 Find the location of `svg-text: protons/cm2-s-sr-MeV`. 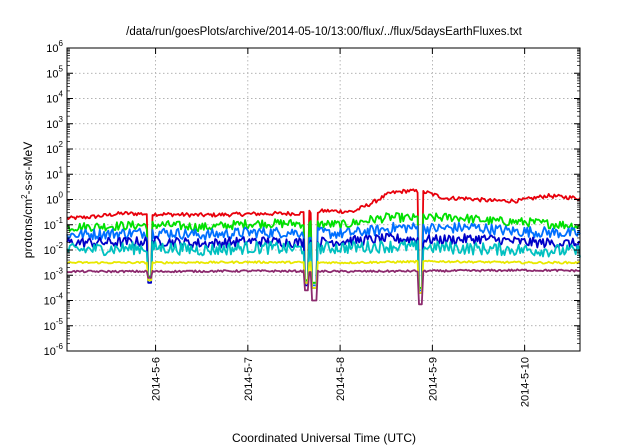

svg-text: protons/cm2-s-sr-MeV is located at coordinates (27, 200).